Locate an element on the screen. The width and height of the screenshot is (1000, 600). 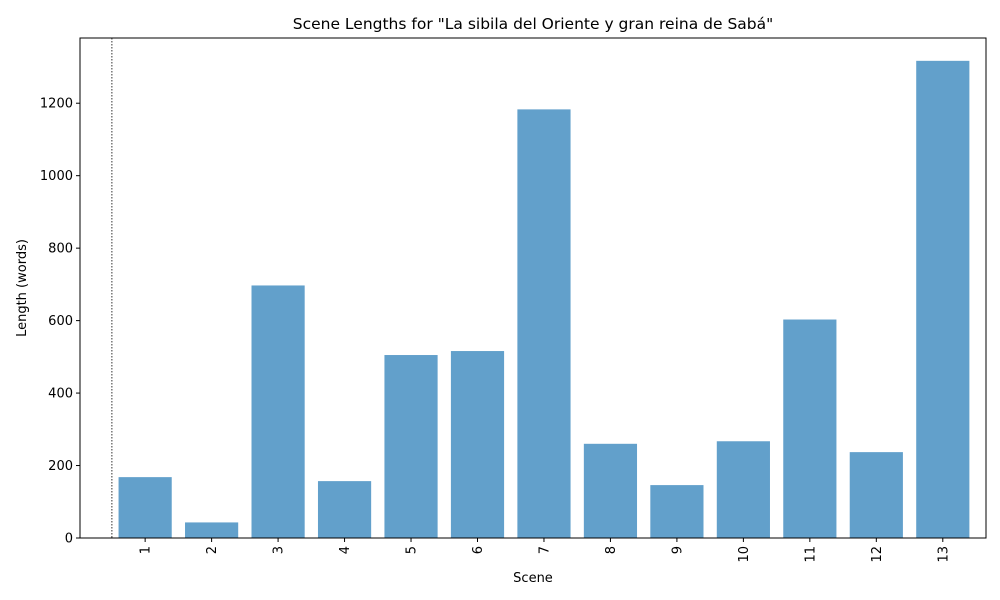
y-tick-label: 0 is located at coordinates (69, 539).